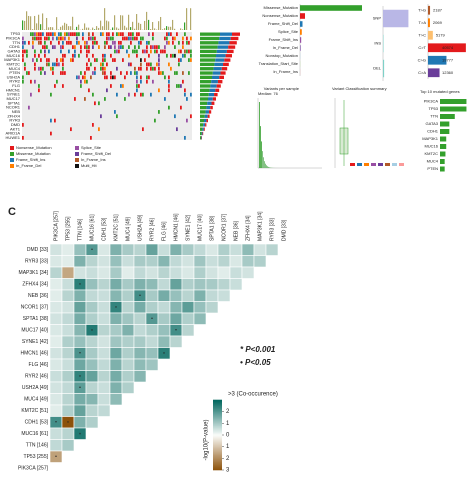 The height and width of the screenshot is (479, 474). What do you see at coordinates (56, 423) in the screenshot?
I see `significance-mark: •` at bounding box center [56, 423].